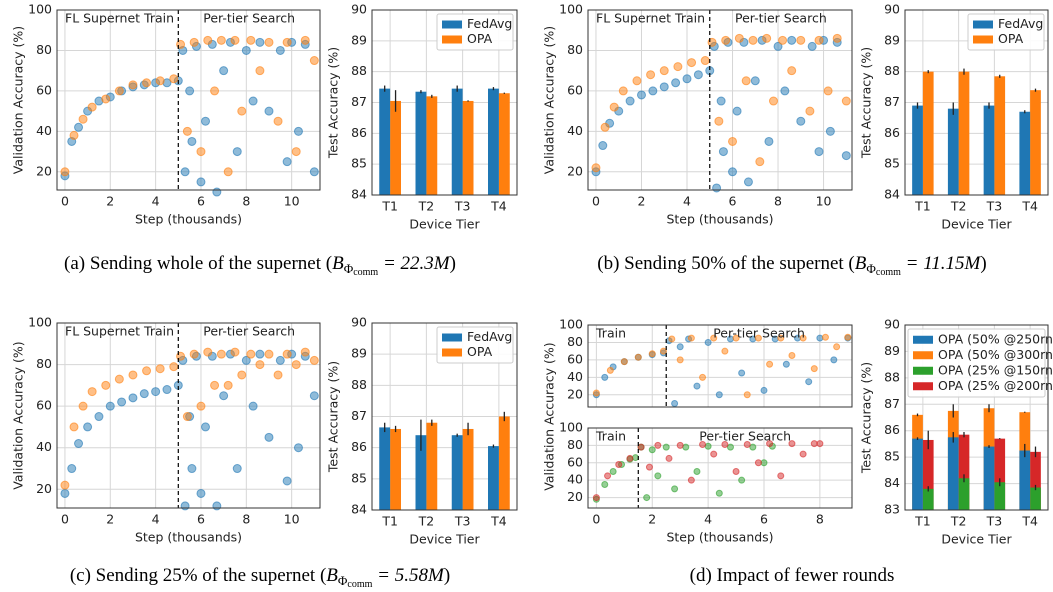  Describe the element at coordinates (976, 224) in the screenshot. I see `x-axis-label: Device Tier` at that location.